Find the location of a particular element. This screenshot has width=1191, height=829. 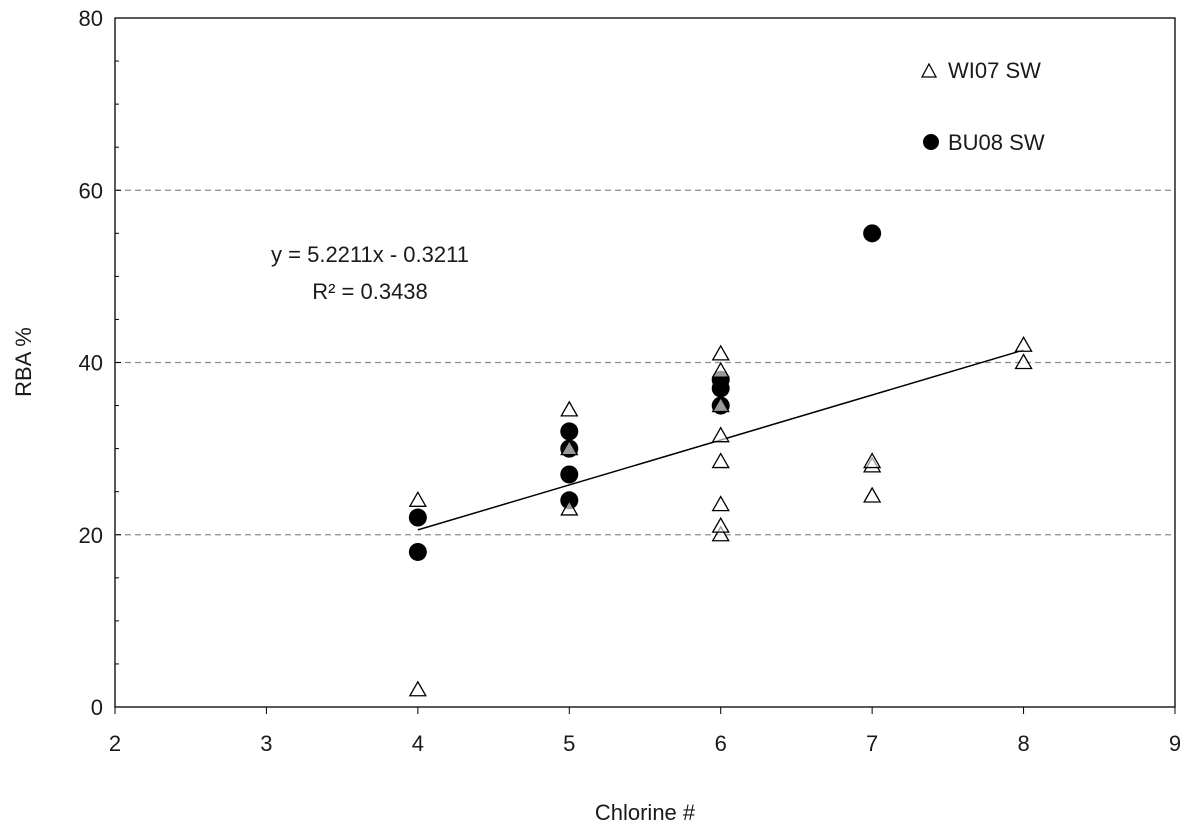

y-axis-ticks: 0 20 40 60 80 is located at coordinates (100, 363).